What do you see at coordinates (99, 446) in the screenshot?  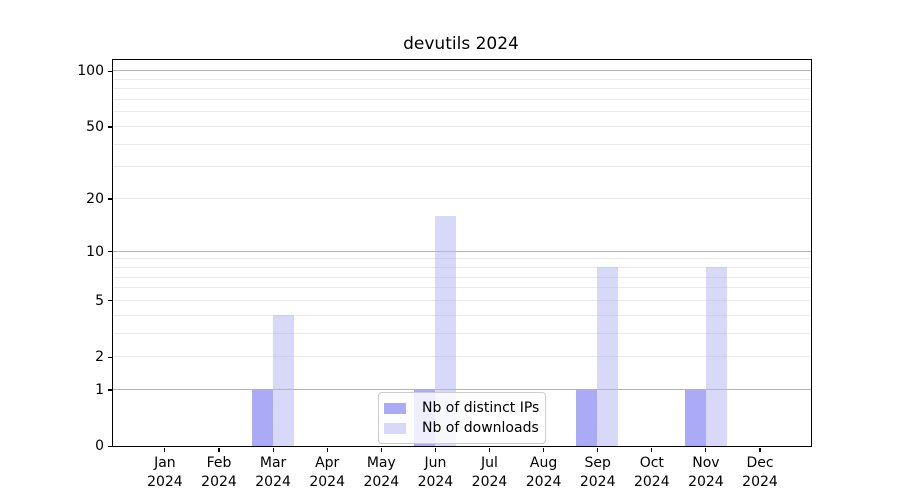 I see `y-tick-label-0: 0` at bounding box center [99, 446].